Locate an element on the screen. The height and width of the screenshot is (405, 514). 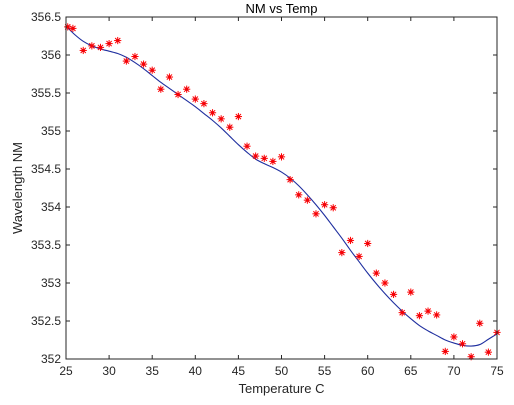
x-tick-label: 75 is located at coordinates (497, 371).